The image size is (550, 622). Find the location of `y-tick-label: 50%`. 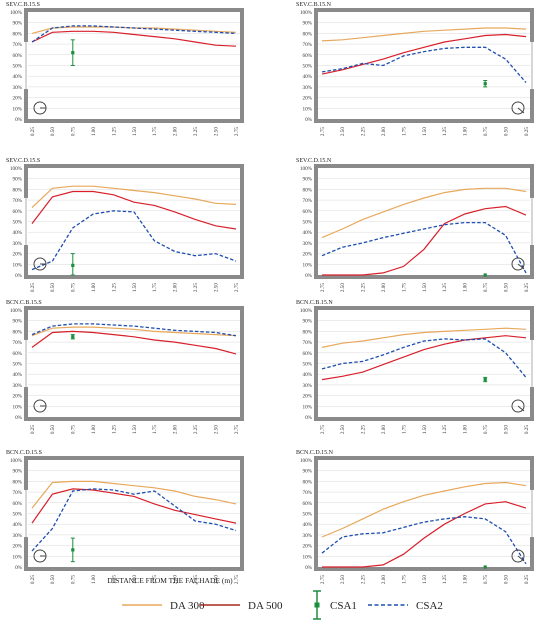

y-tick-label: 50% is located at coordinates (307, 365).